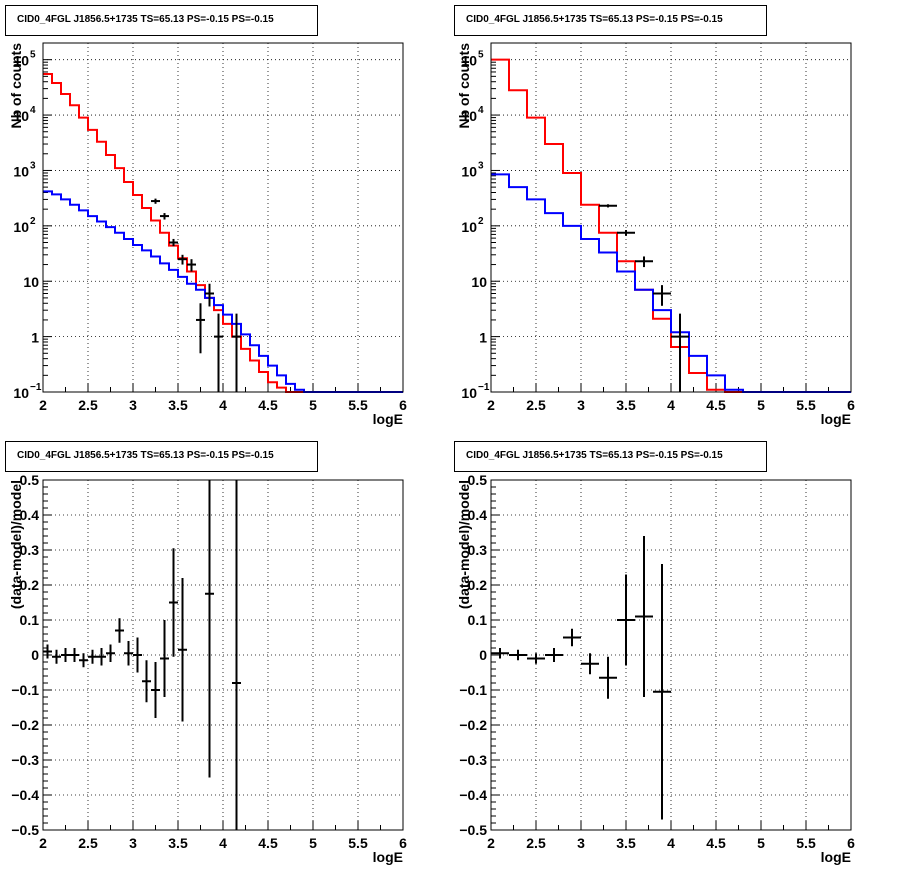  Describe the element at coordinates (30, 620) in the screenshot. I see `y-tick-label: 0.1` at that location.